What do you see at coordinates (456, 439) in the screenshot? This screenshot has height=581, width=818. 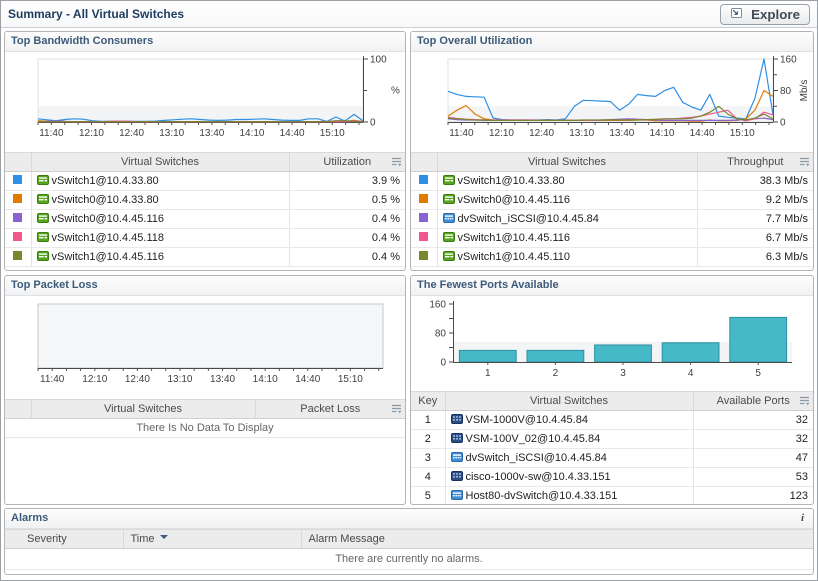 I see `vsm-navy-icon` at bounding box center [456, 439].